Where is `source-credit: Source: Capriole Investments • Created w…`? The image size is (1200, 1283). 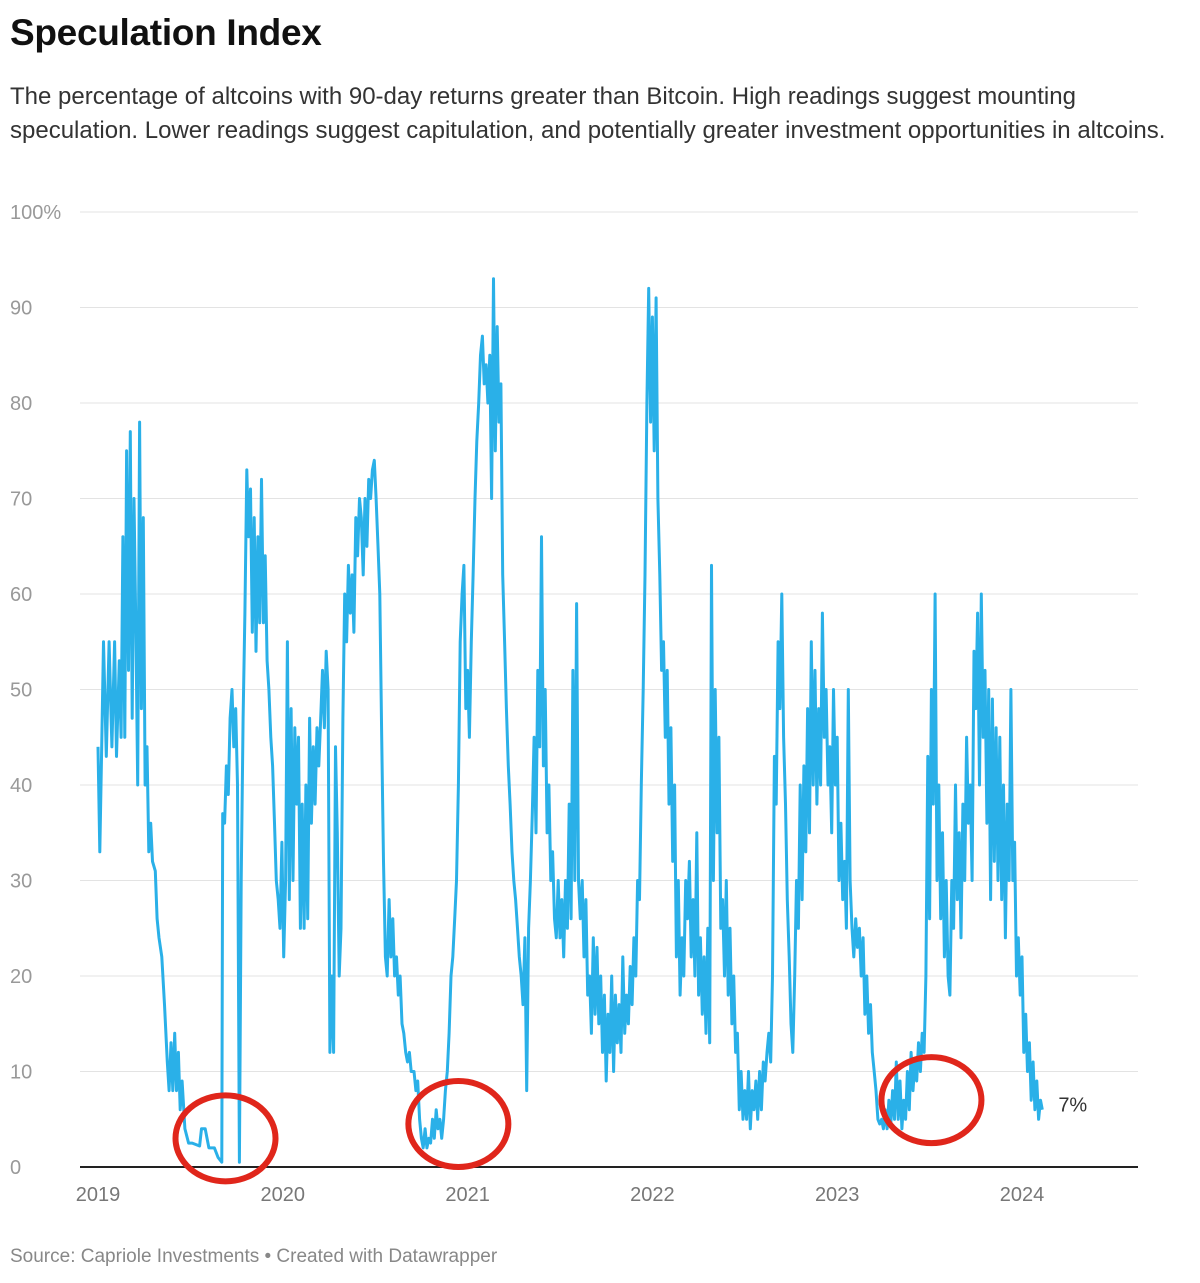 source-credit: Source: Capriole Investments • Created w… is located at coordinates (254, 1256).